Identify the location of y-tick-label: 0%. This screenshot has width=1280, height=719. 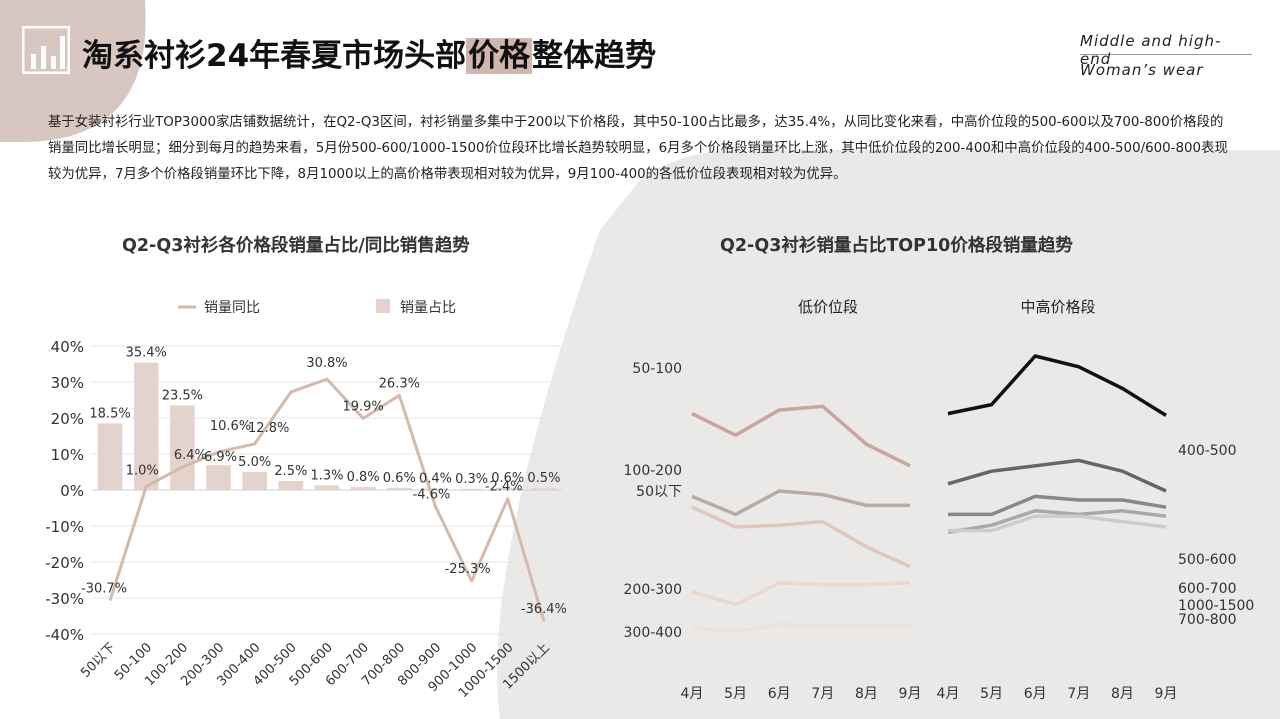
(72, 491).